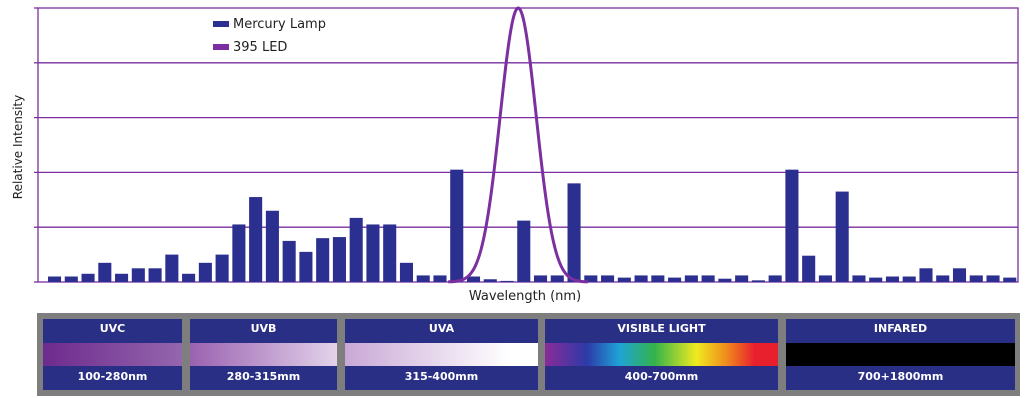 This screenshot has width=1029, height=398. What do you see at coordinates (112, 328) in the screenshot?
I see `band-uvc-name: UVC` at bounding box center [112, 328].